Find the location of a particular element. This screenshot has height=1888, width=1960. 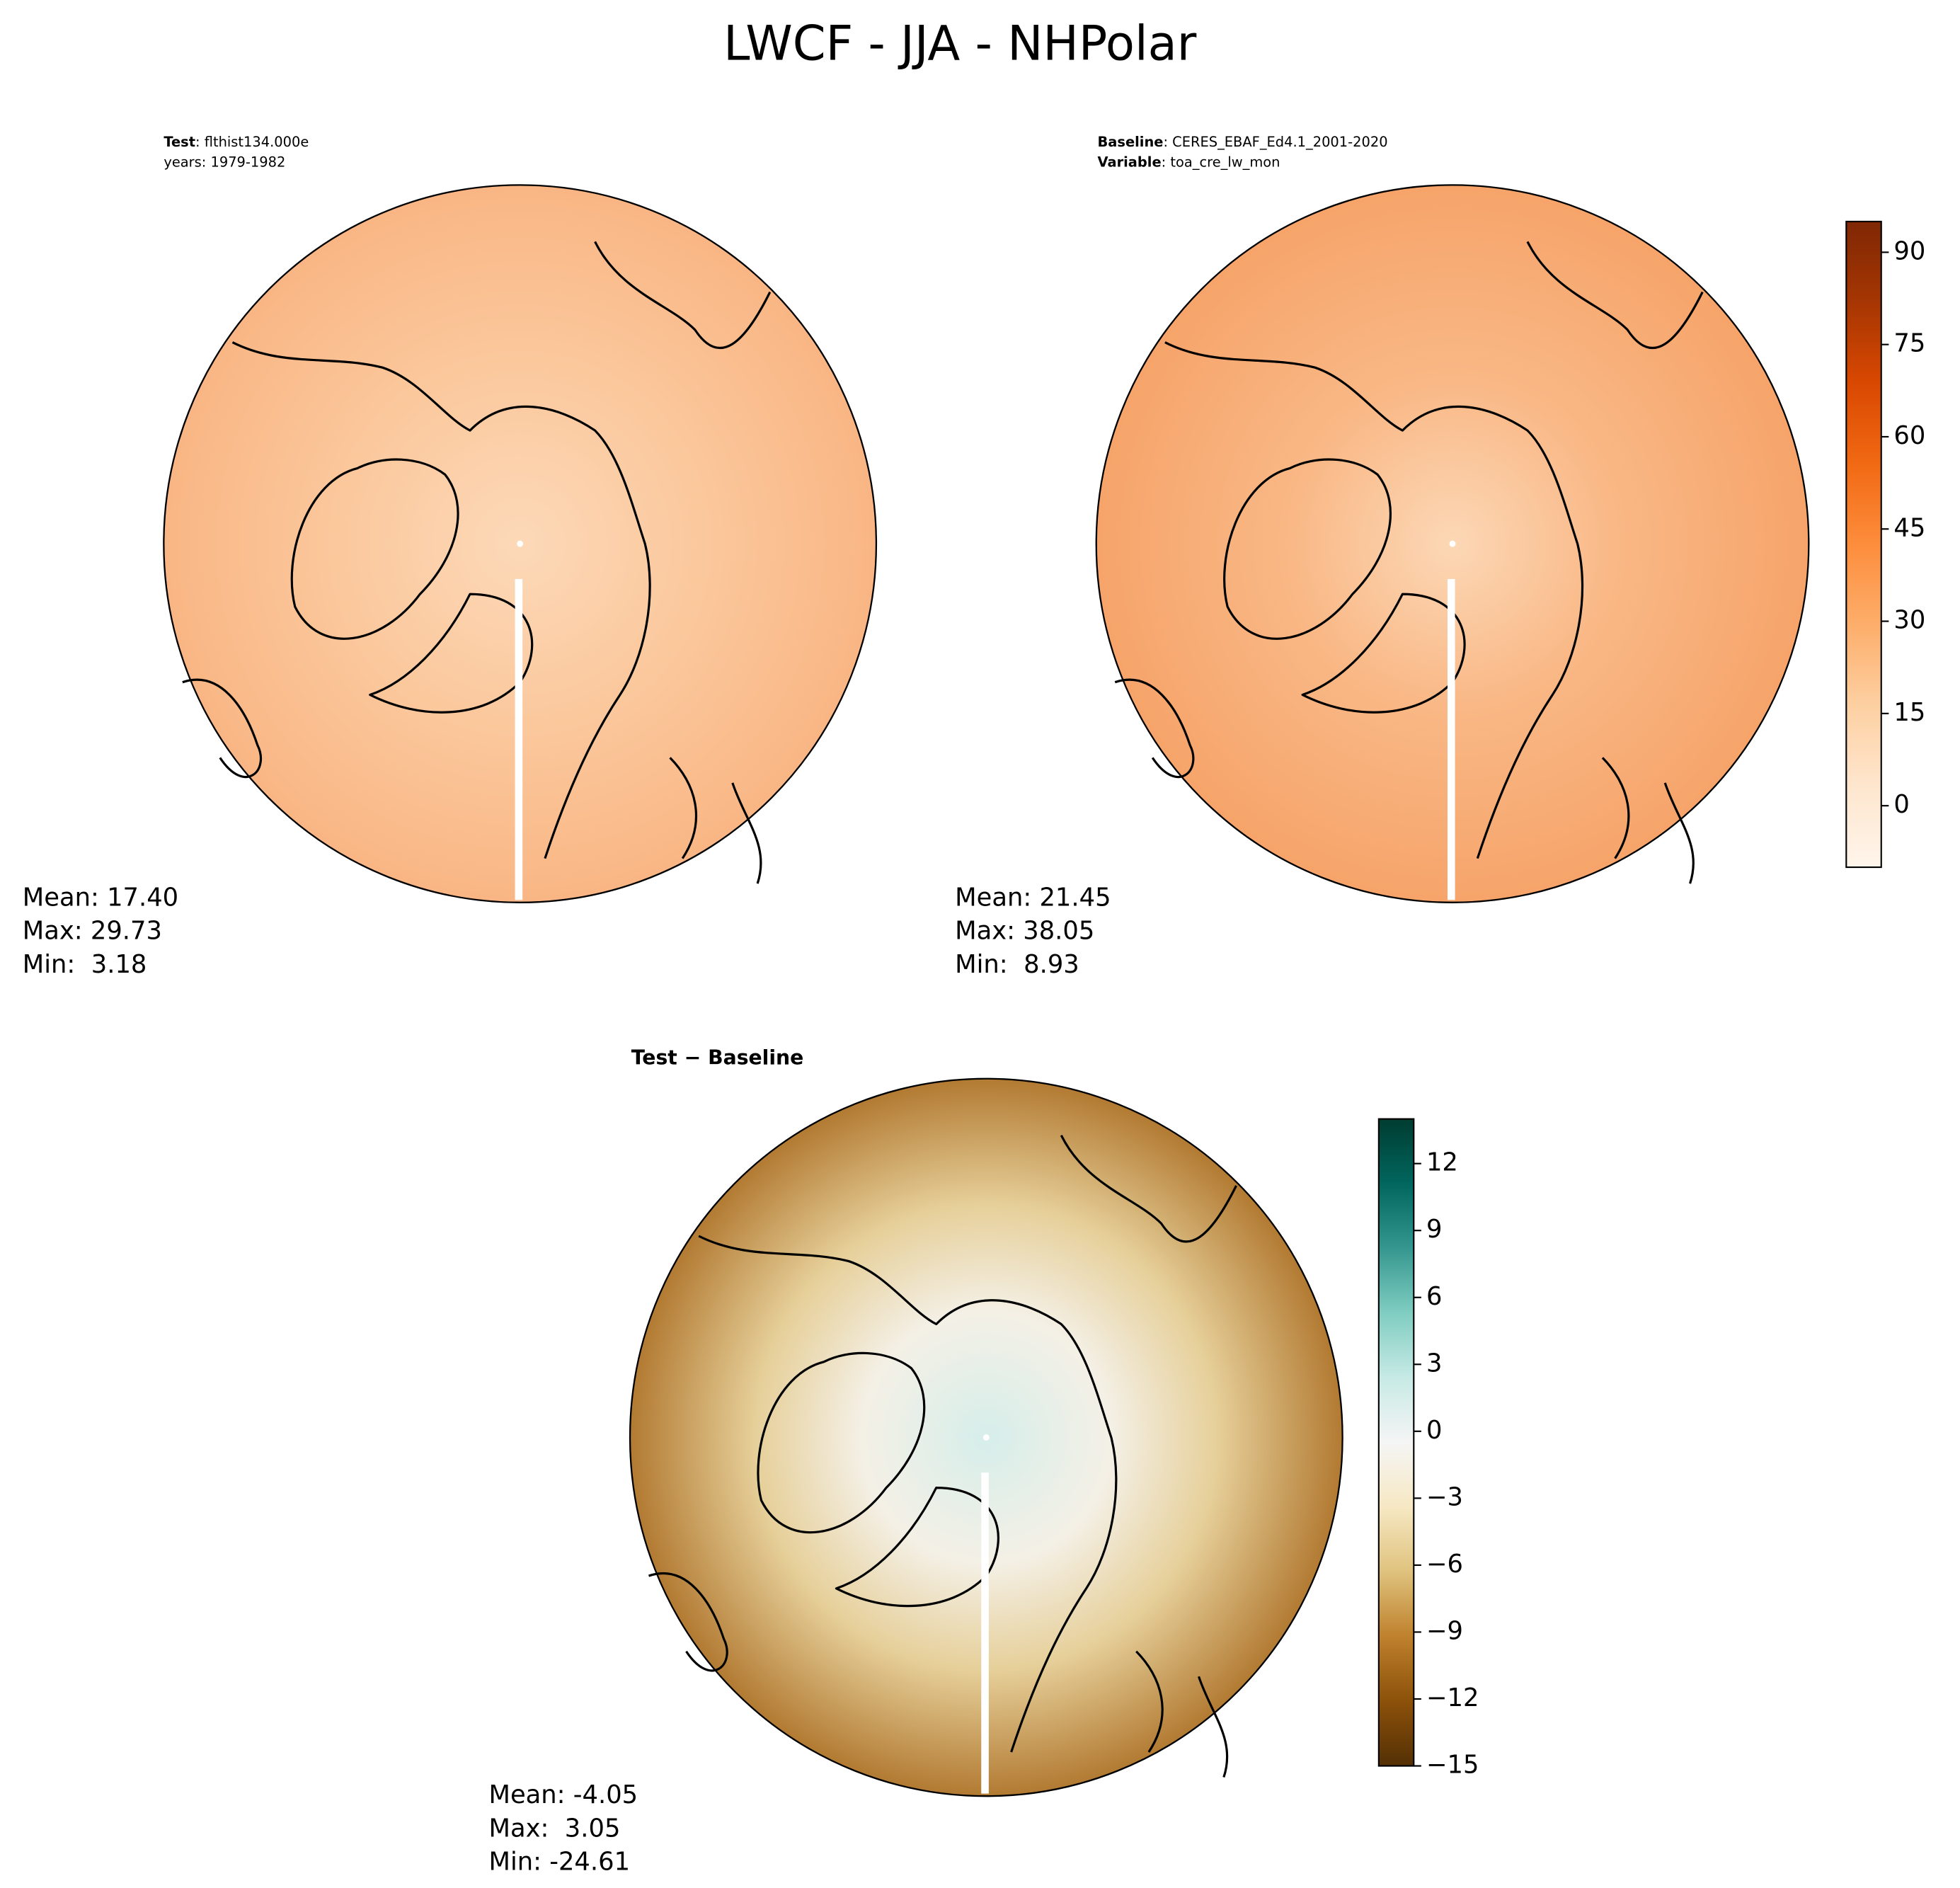

colorbar-tick-label: −12 is located at coordinates (1452, 1698).